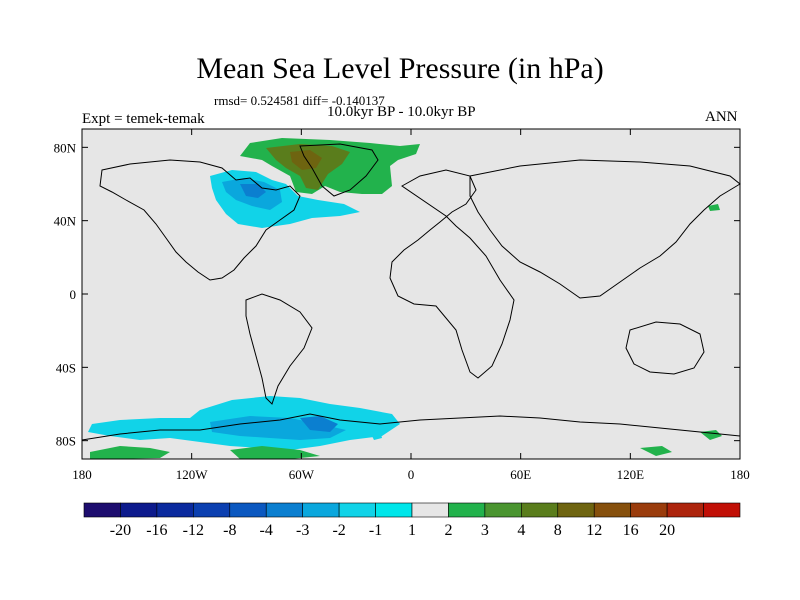 This screenshot has width=800, height=600. Describe the element at coordinates (275, 452) in the screenshot. I see `antarctic-positive-central` at that location.